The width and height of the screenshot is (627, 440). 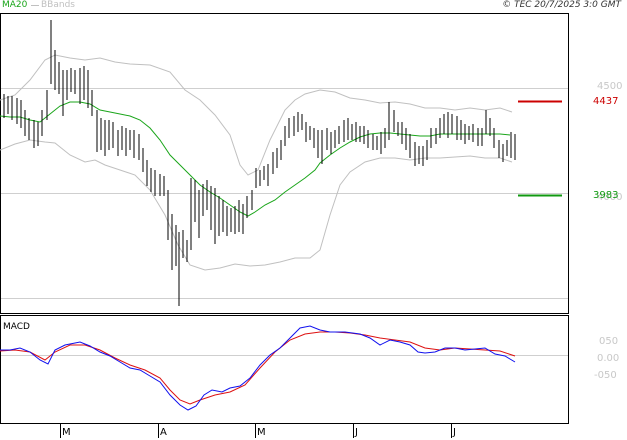 What do you see at coordinates (16, 327) in the screenshot?
I see `macd-title: MACD` at bounding box center [16, 327].